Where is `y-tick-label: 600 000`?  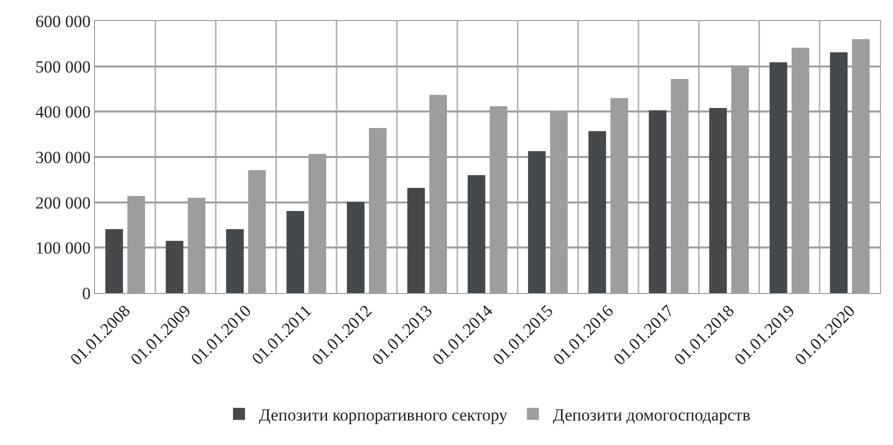
y-tick-label: 600 000 is located at coordinates (63, 21).